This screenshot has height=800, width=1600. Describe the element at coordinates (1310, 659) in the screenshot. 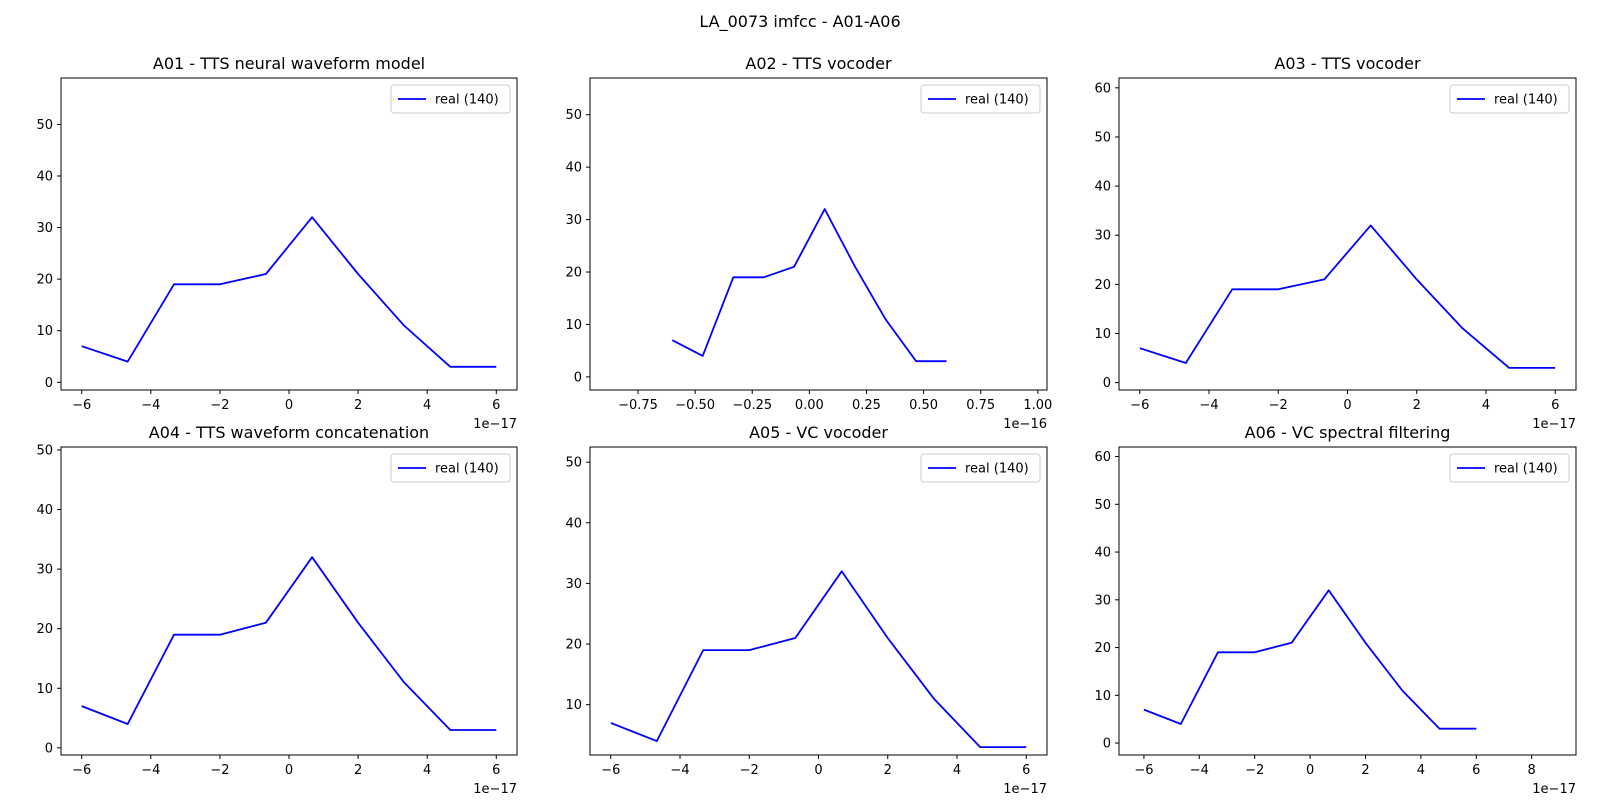

I see `subplot-6-line-real-140-` at that location.